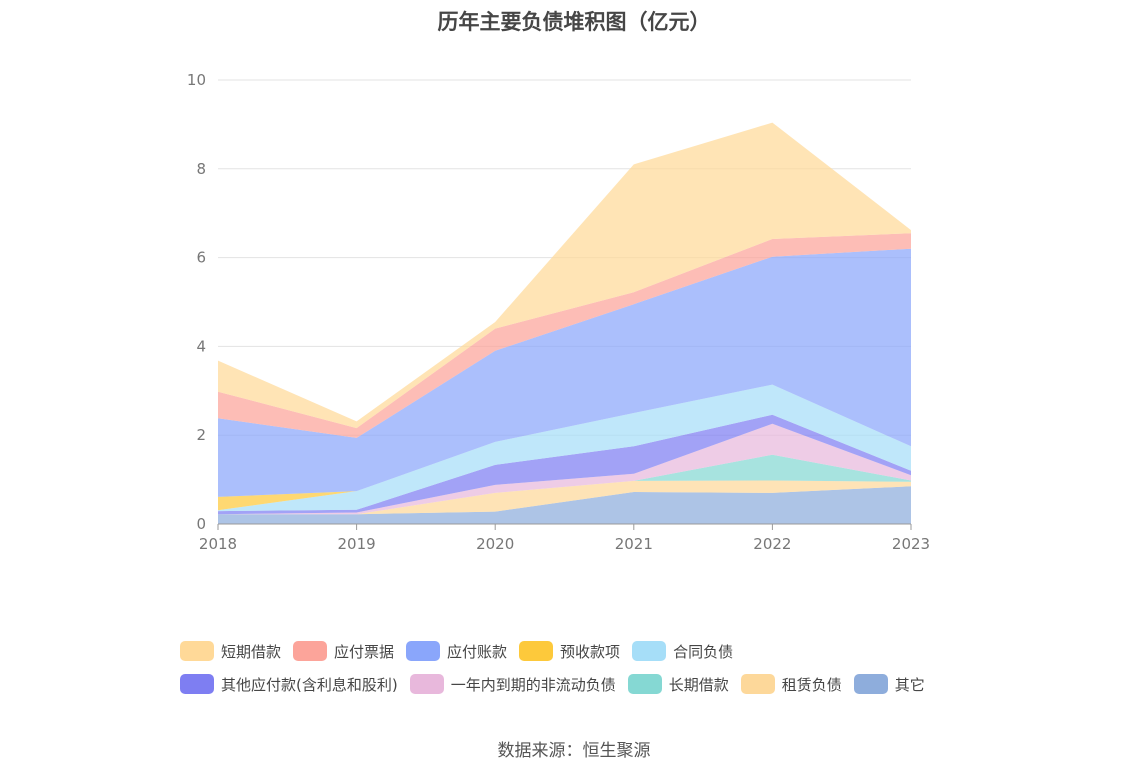 This screenshot has height=776, width=1148. What do you see at coordinates (201, 435) in the screenshot?
I see `y-tick-label: 2` at bounding box center [201, 435].